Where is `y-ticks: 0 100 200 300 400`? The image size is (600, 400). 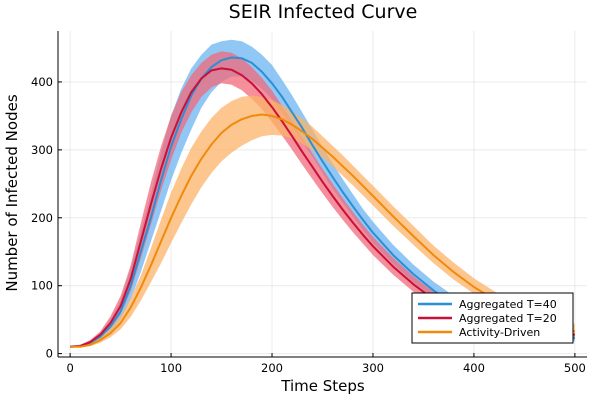
y-ticks: 0 100 200 300 400 is located at coordinates (46, 218).